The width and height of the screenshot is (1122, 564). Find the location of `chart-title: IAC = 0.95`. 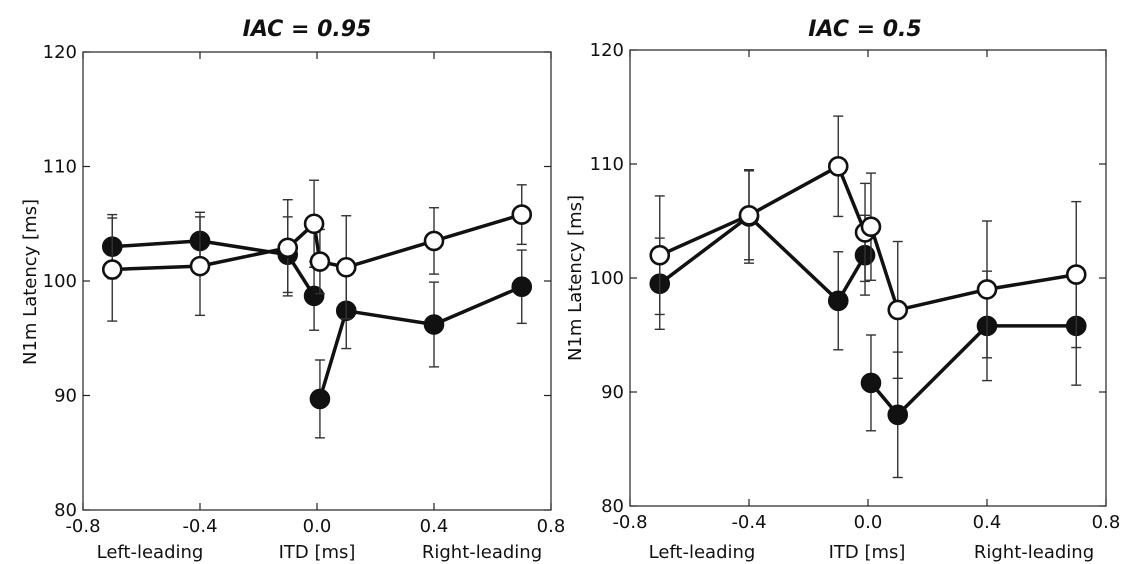

chart-title: IAC = 0.95 is located at coordinates (307, 29).